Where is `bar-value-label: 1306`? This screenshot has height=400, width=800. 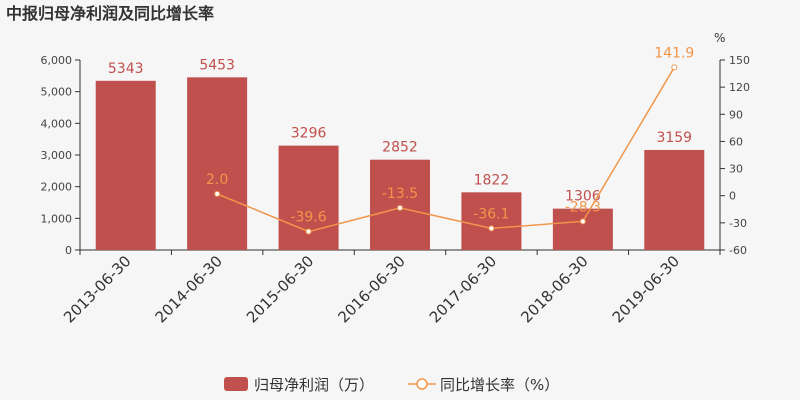
bar-value-label: 1306 is located at coordinates (583, 197).